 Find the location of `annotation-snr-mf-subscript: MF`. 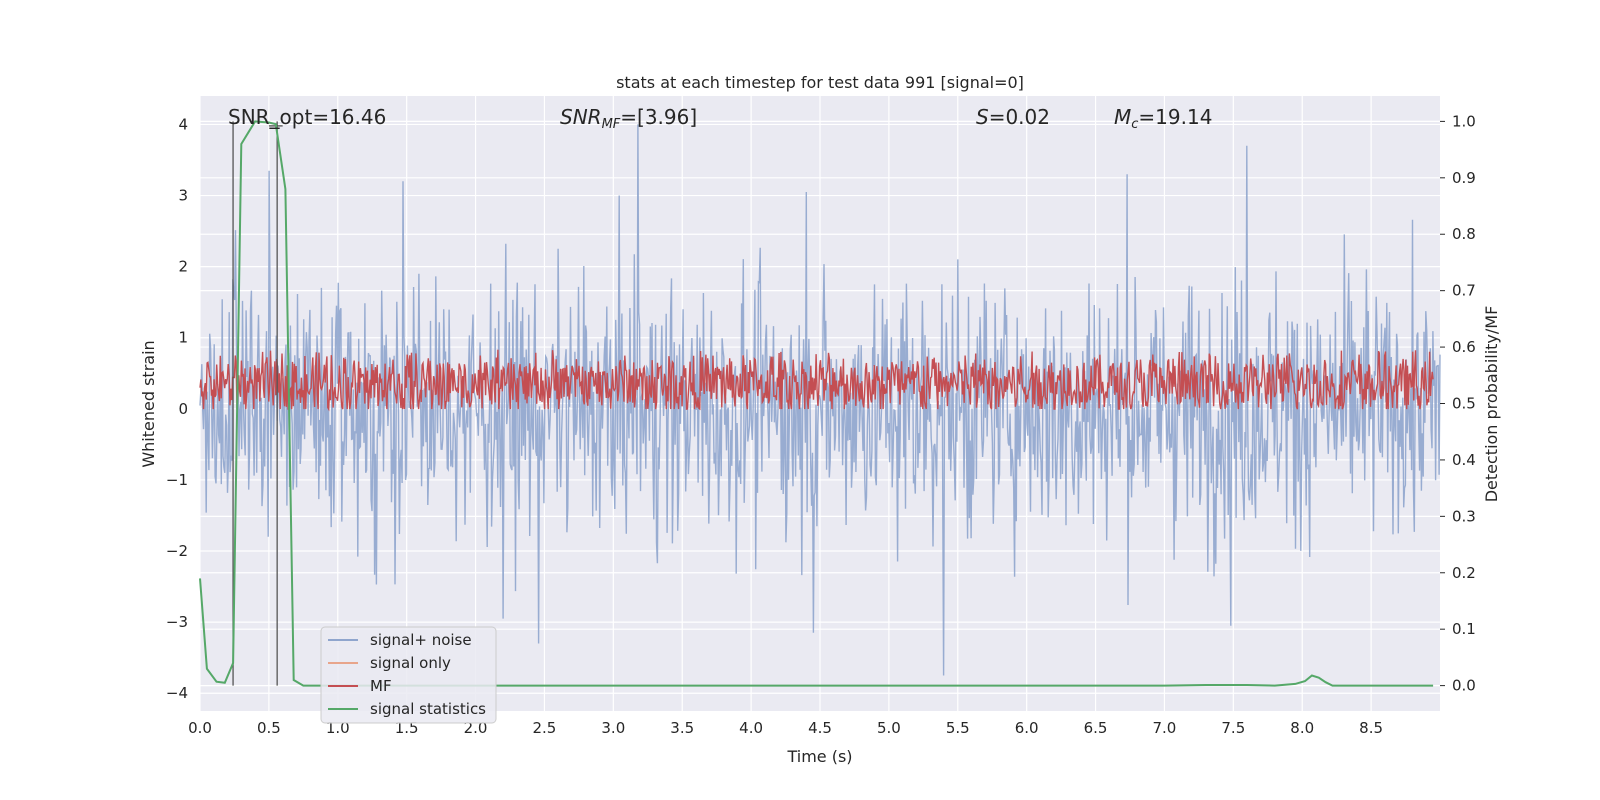

annotation-snr-mf-subscript: MF is located at coordinates (611, 124).